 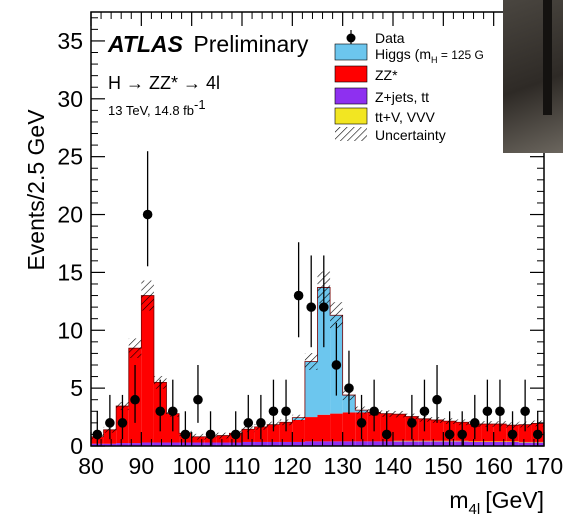 I want to click on photo-detail, so click(x=547, y=57).